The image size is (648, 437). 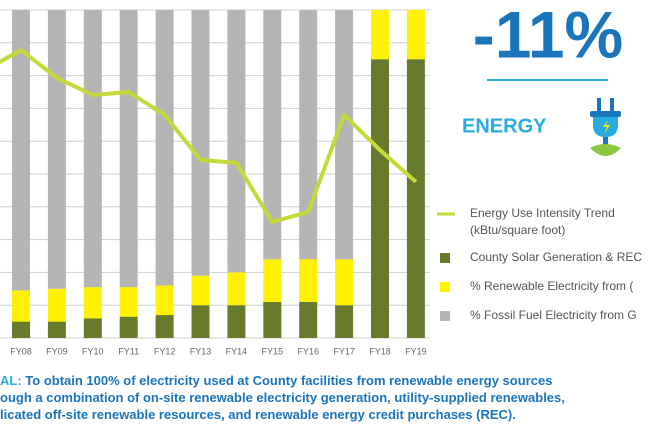 What do you see at coordinates (553, 315) in the screenshot?
I see `legend-label: % Fossil Fuel Electricity from G` at bounding box center [553, 315].